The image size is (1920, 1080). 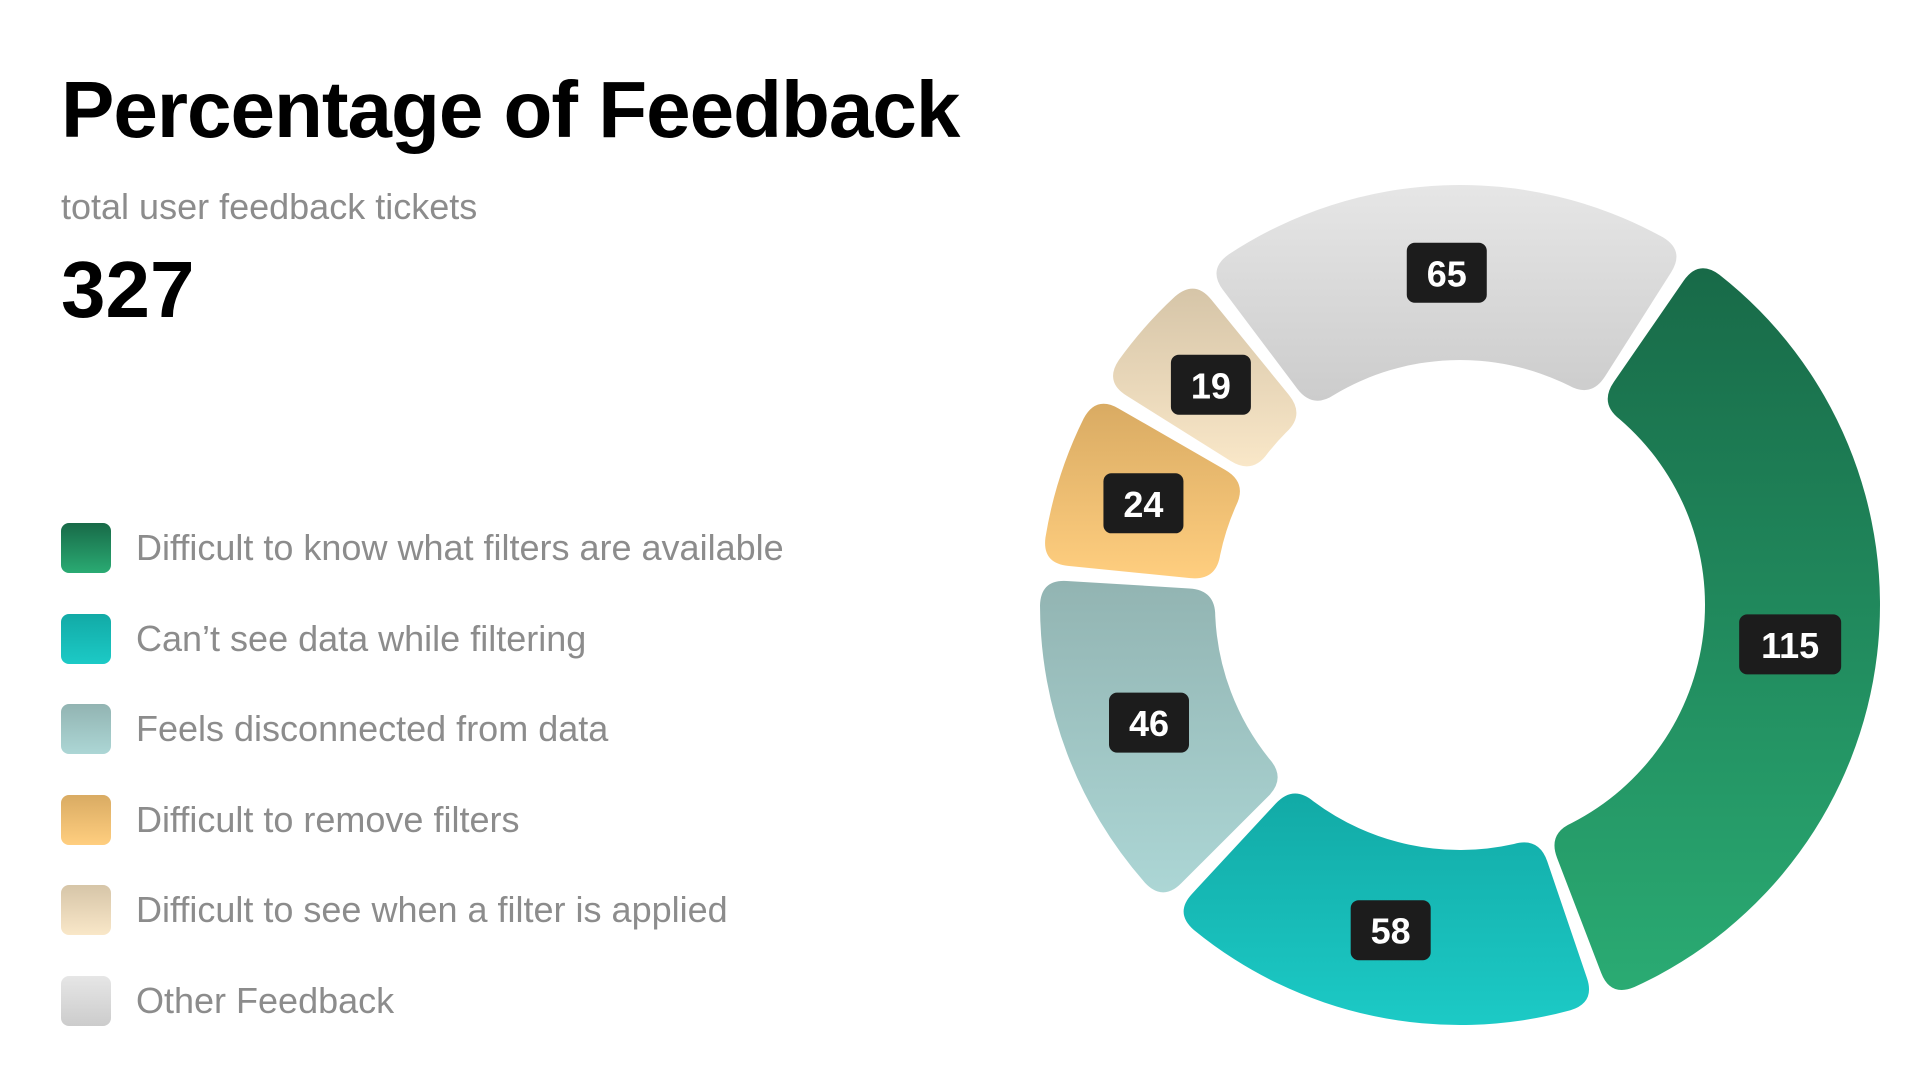 What do you see at coordinates (372, 728) in the screenshot?
I see `legend-label: Feels disconnected from data` at bounding box center [372, 728].